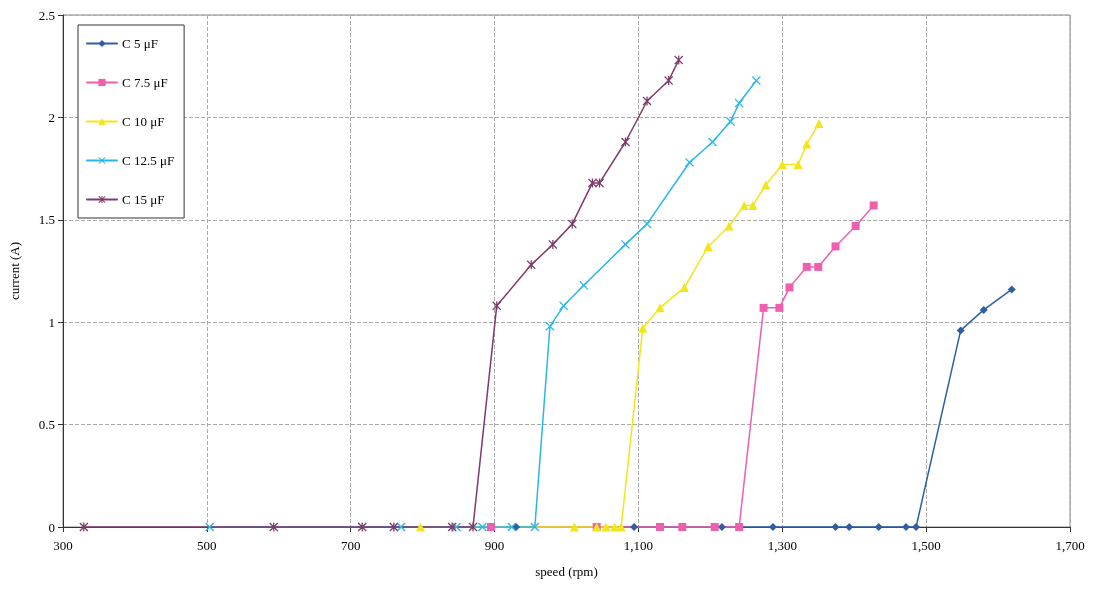 Image resolution: width=1100 pixels, height=590 pixels. Describe the element at coordinates (140, 43) in the screenshot. I see `legend-label: C 5 μF` at that location.